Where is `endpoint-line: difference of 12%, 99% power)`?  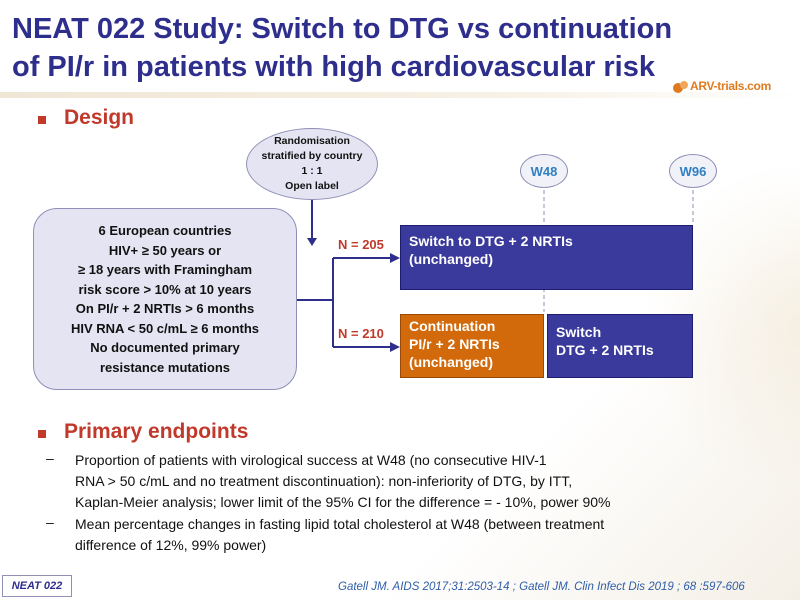
endpoint-line: difference of 12%, 99% power) is located at coordinates (171, 545).